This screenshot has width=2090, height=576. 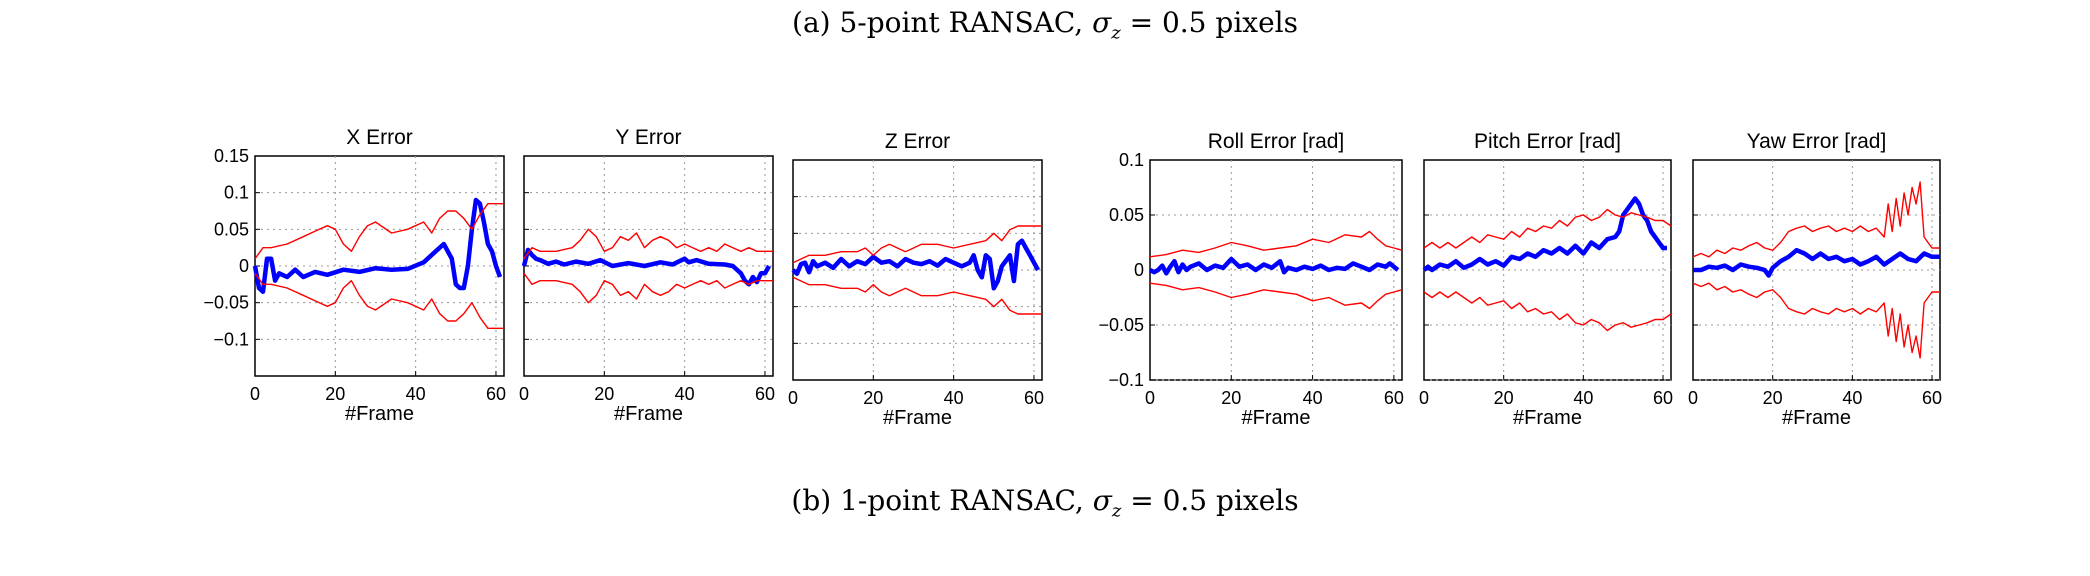 What do you see at coordinates (648, 137) in the screenshot?
I see `chart-title: Y Error` at bounding box center [648, 137].